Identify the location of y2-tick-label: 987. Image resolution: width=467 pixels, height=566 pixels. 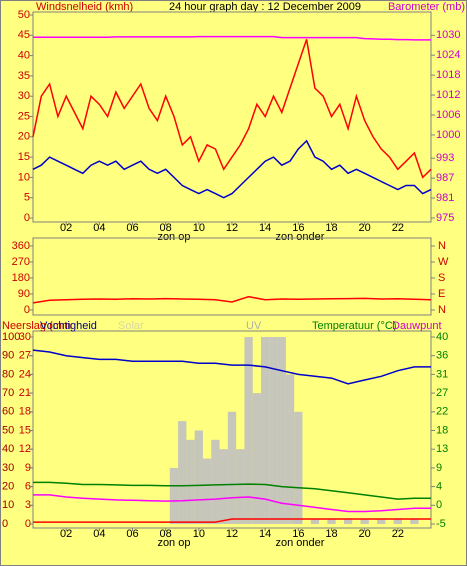
(445, 178).